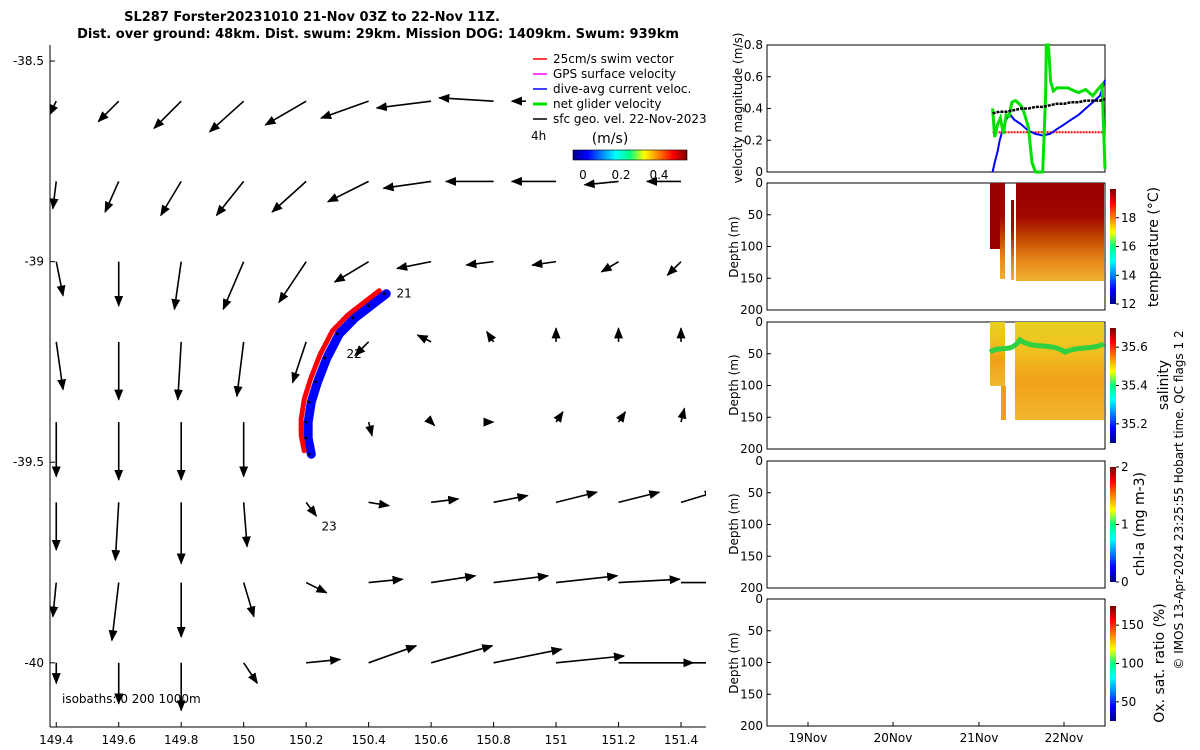  I want to click on temperature-ylabel: Depth (m), so click(734, 246).